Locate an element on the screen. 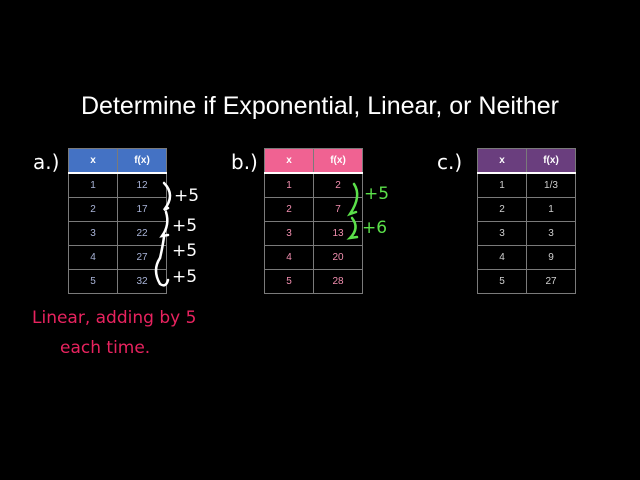 The width and height of the screenshot is (640, 480). diff-a-1: +5 is located at coordinates (187, 196).